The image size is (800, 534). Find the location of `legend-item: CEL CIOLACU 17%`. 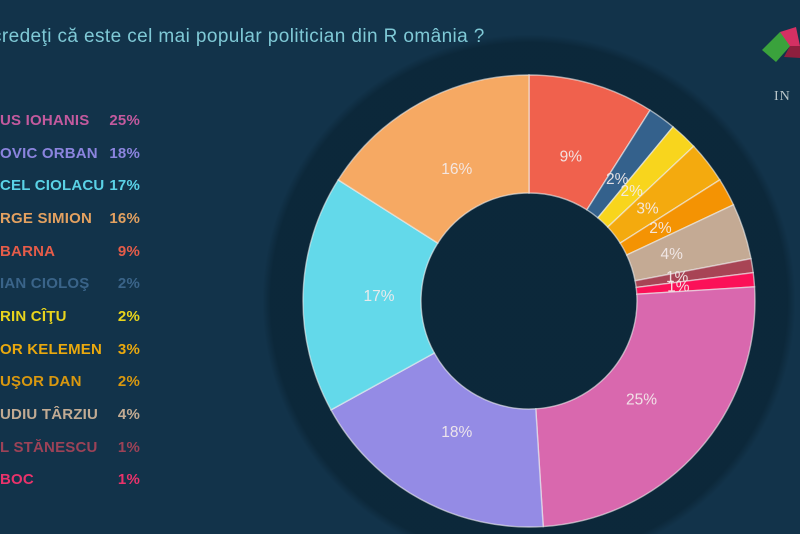

legend-item: CEL CIOLACU 17% is located at coordinates (70, 185).